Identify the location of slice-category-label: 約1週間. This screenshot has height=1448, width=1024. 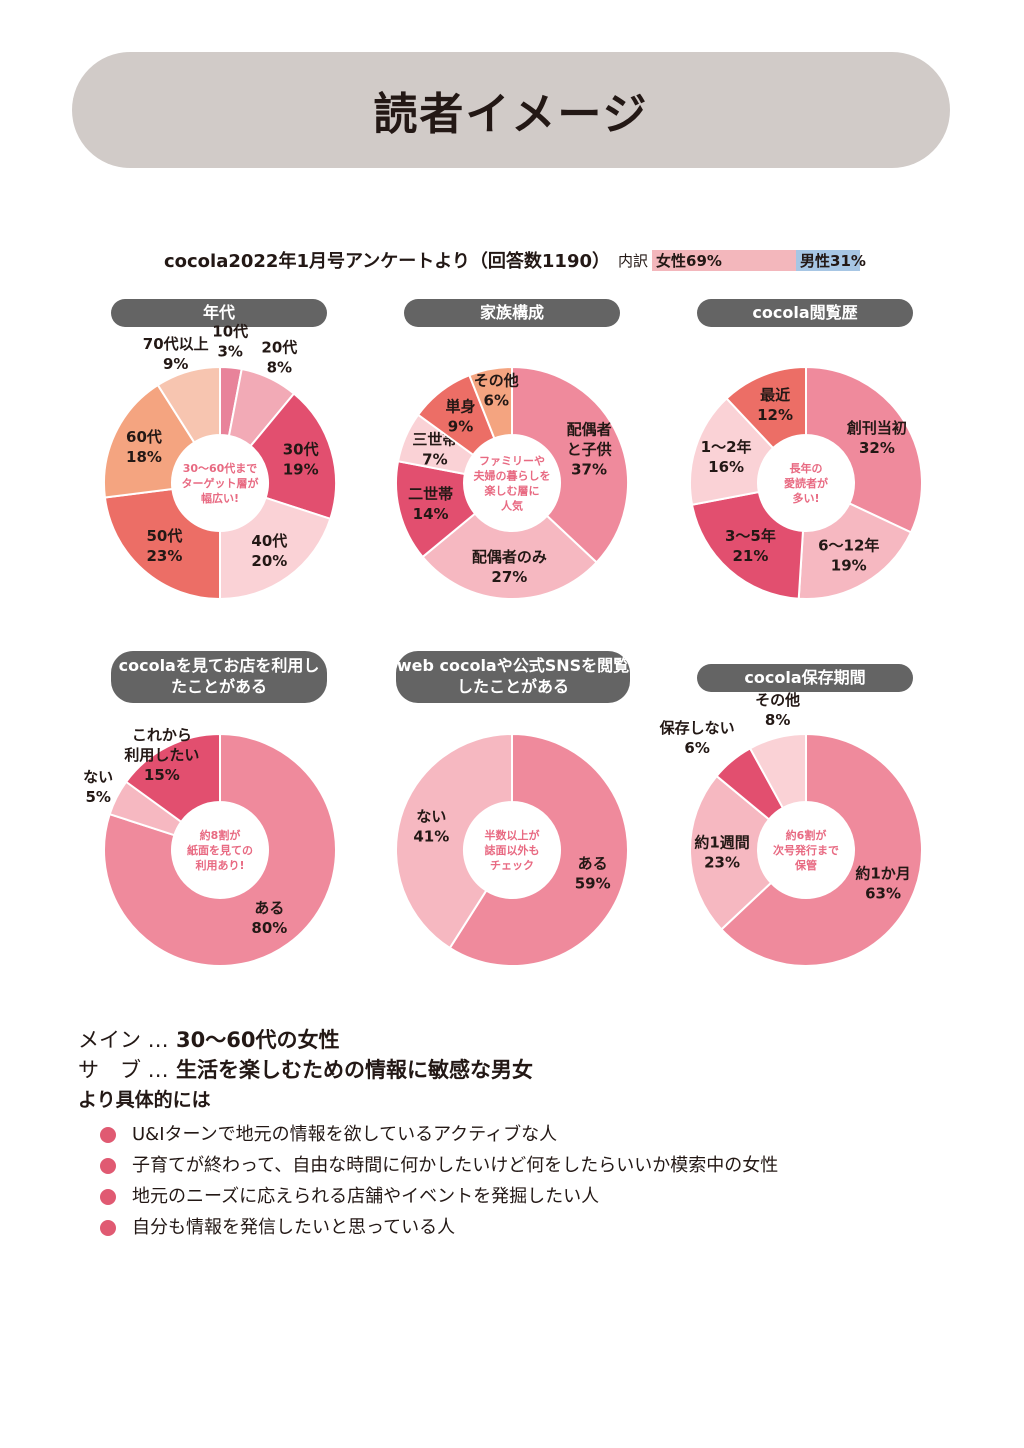
(721, 843).